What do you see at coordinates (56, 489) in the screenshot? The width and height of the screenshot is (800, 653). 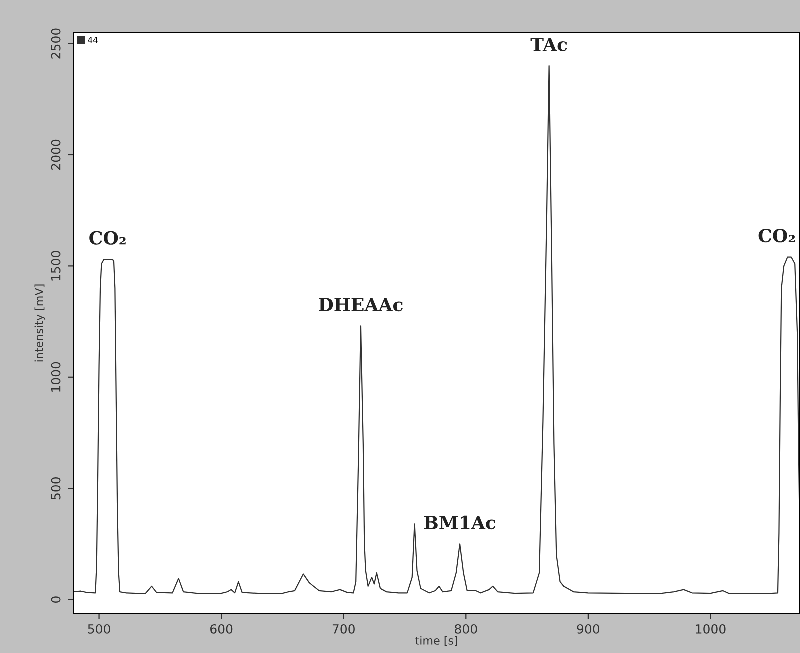 I see `y-tick-label: 500` at bounding box center [56, 489].